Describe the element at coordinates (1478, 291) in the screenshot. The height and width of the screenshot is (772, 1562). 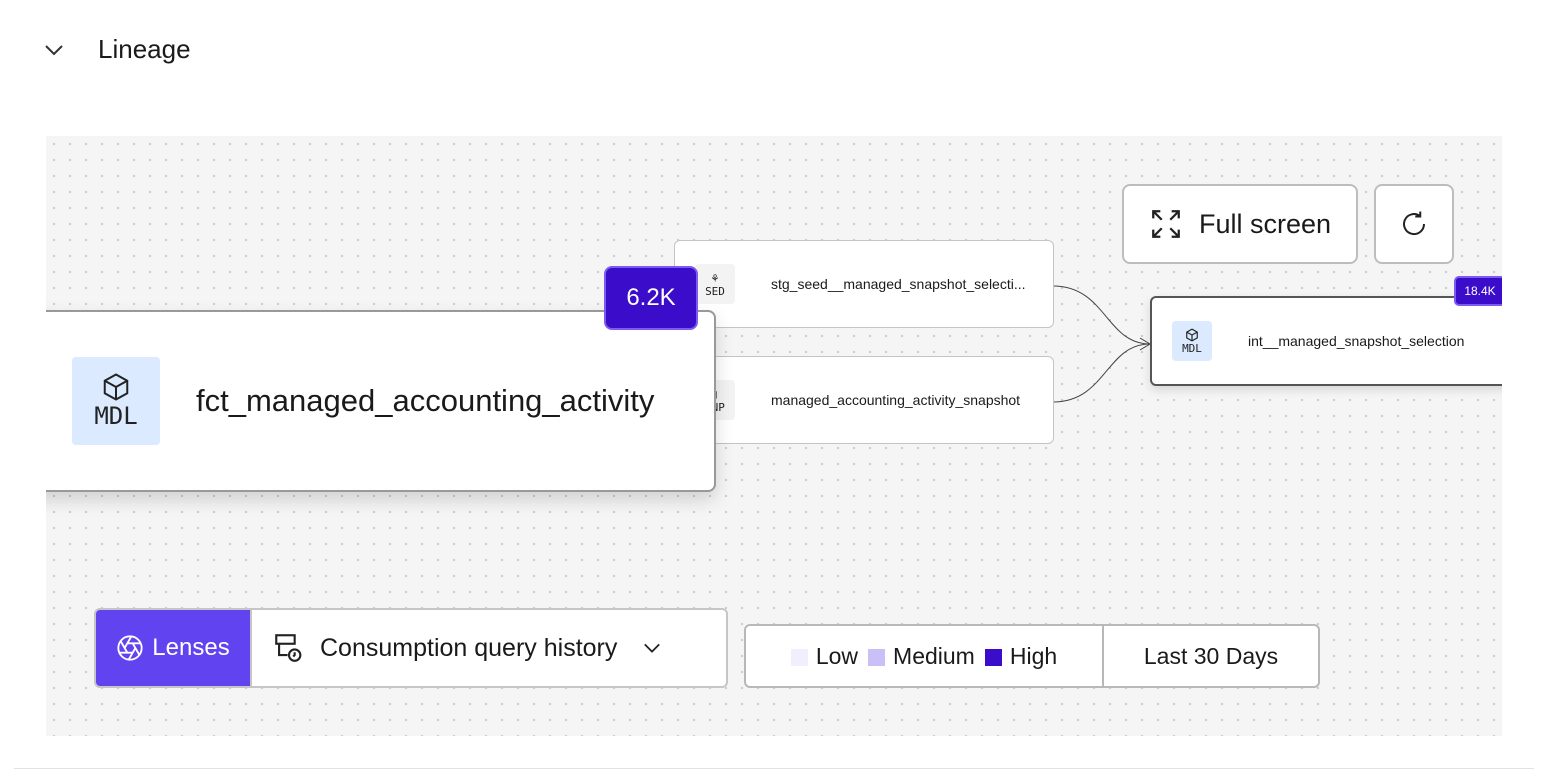
I see `count-badge: 18.4K` at that location.